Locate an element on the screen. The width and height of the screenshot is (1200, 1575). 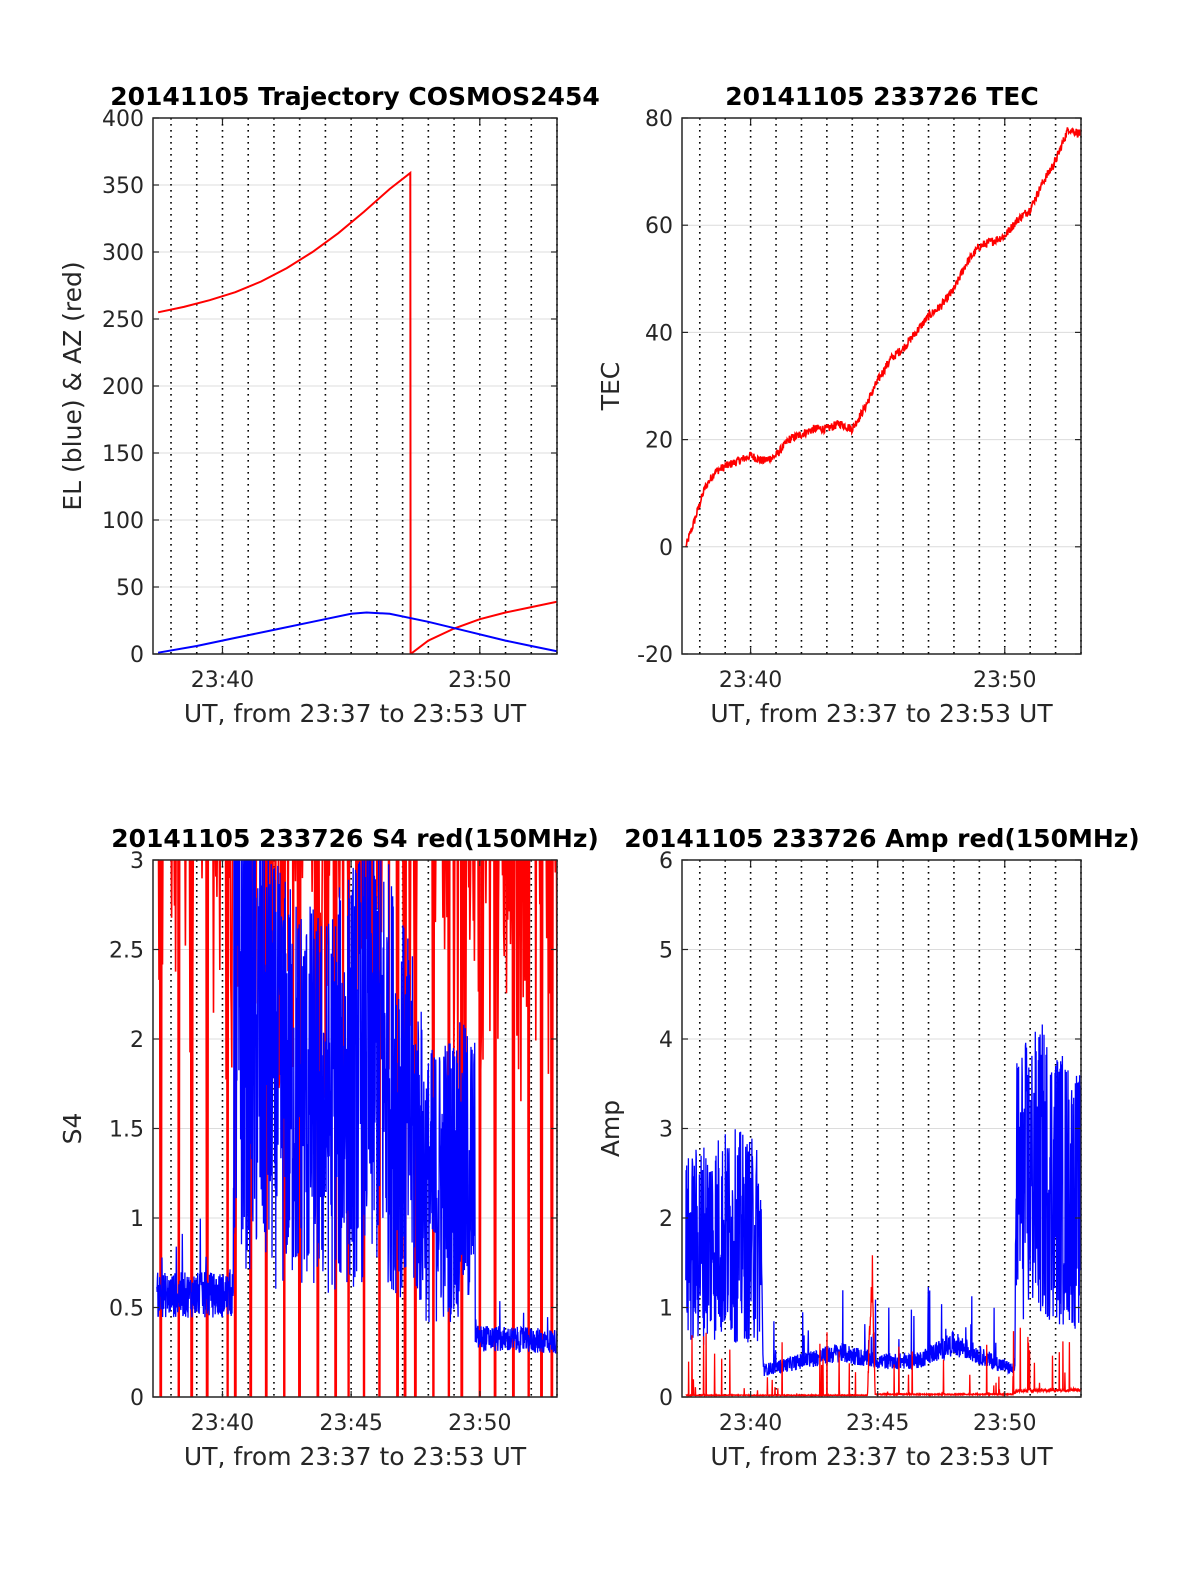
y-tick-label: 1.5 is located at coordinates (126, 1130).